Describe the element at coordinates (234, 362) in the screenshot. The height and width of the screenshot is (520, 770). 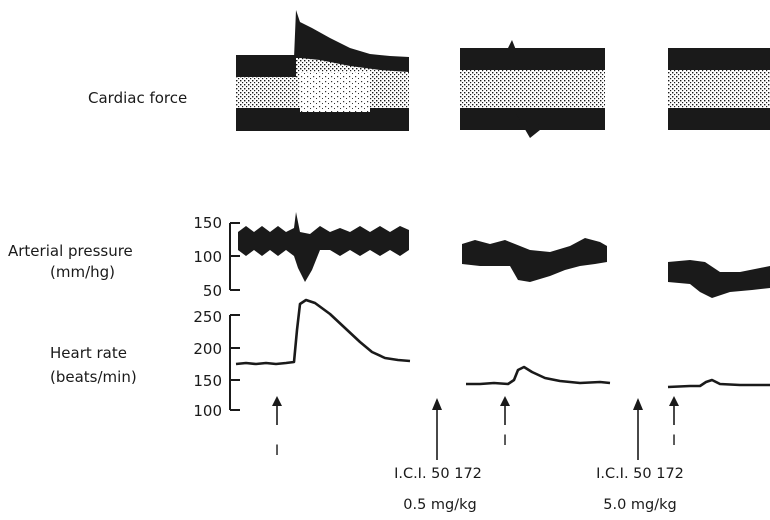
I see `heart-rate-axis` at that location.